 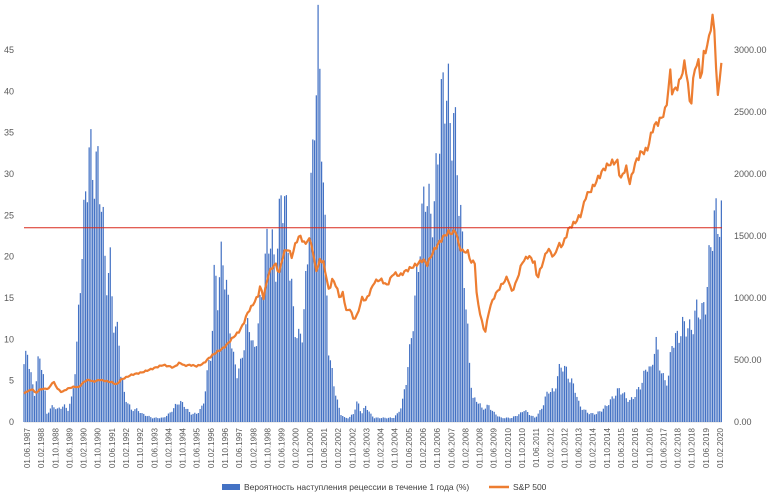 I want to click on x-tick-label: 01.06.2017, so click(x=663, y=447).